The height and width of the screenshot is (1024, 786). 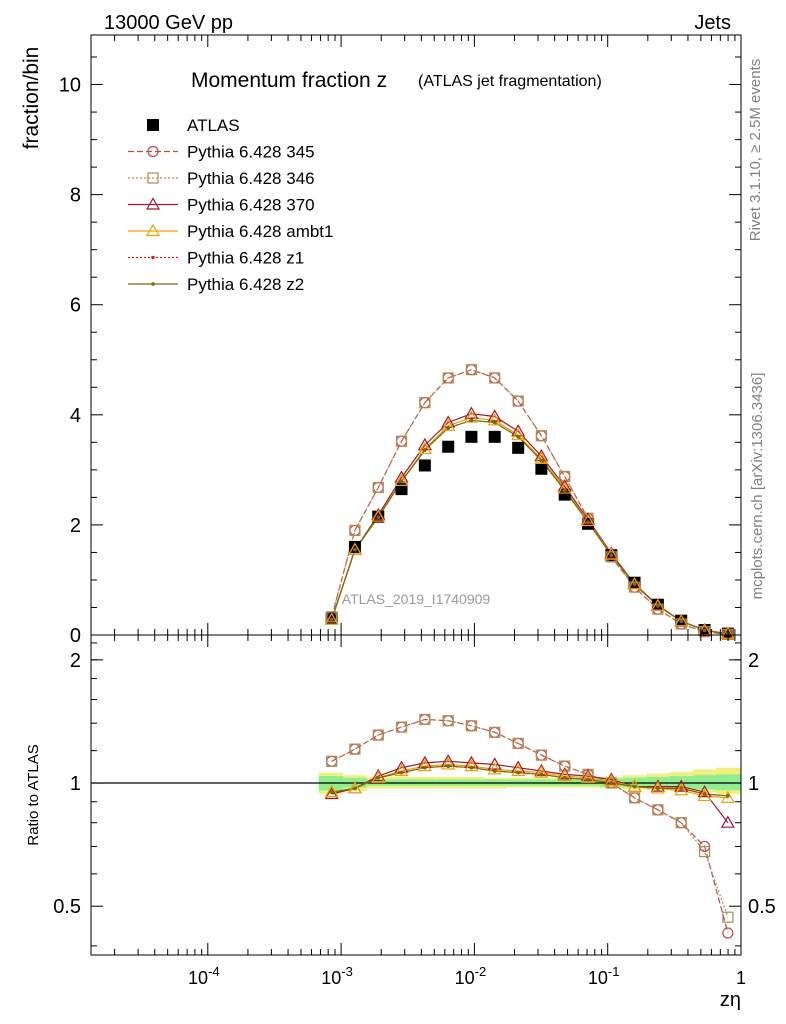 I want to click on x-tick-label: 10⁻³, so click(x=337, y=976).